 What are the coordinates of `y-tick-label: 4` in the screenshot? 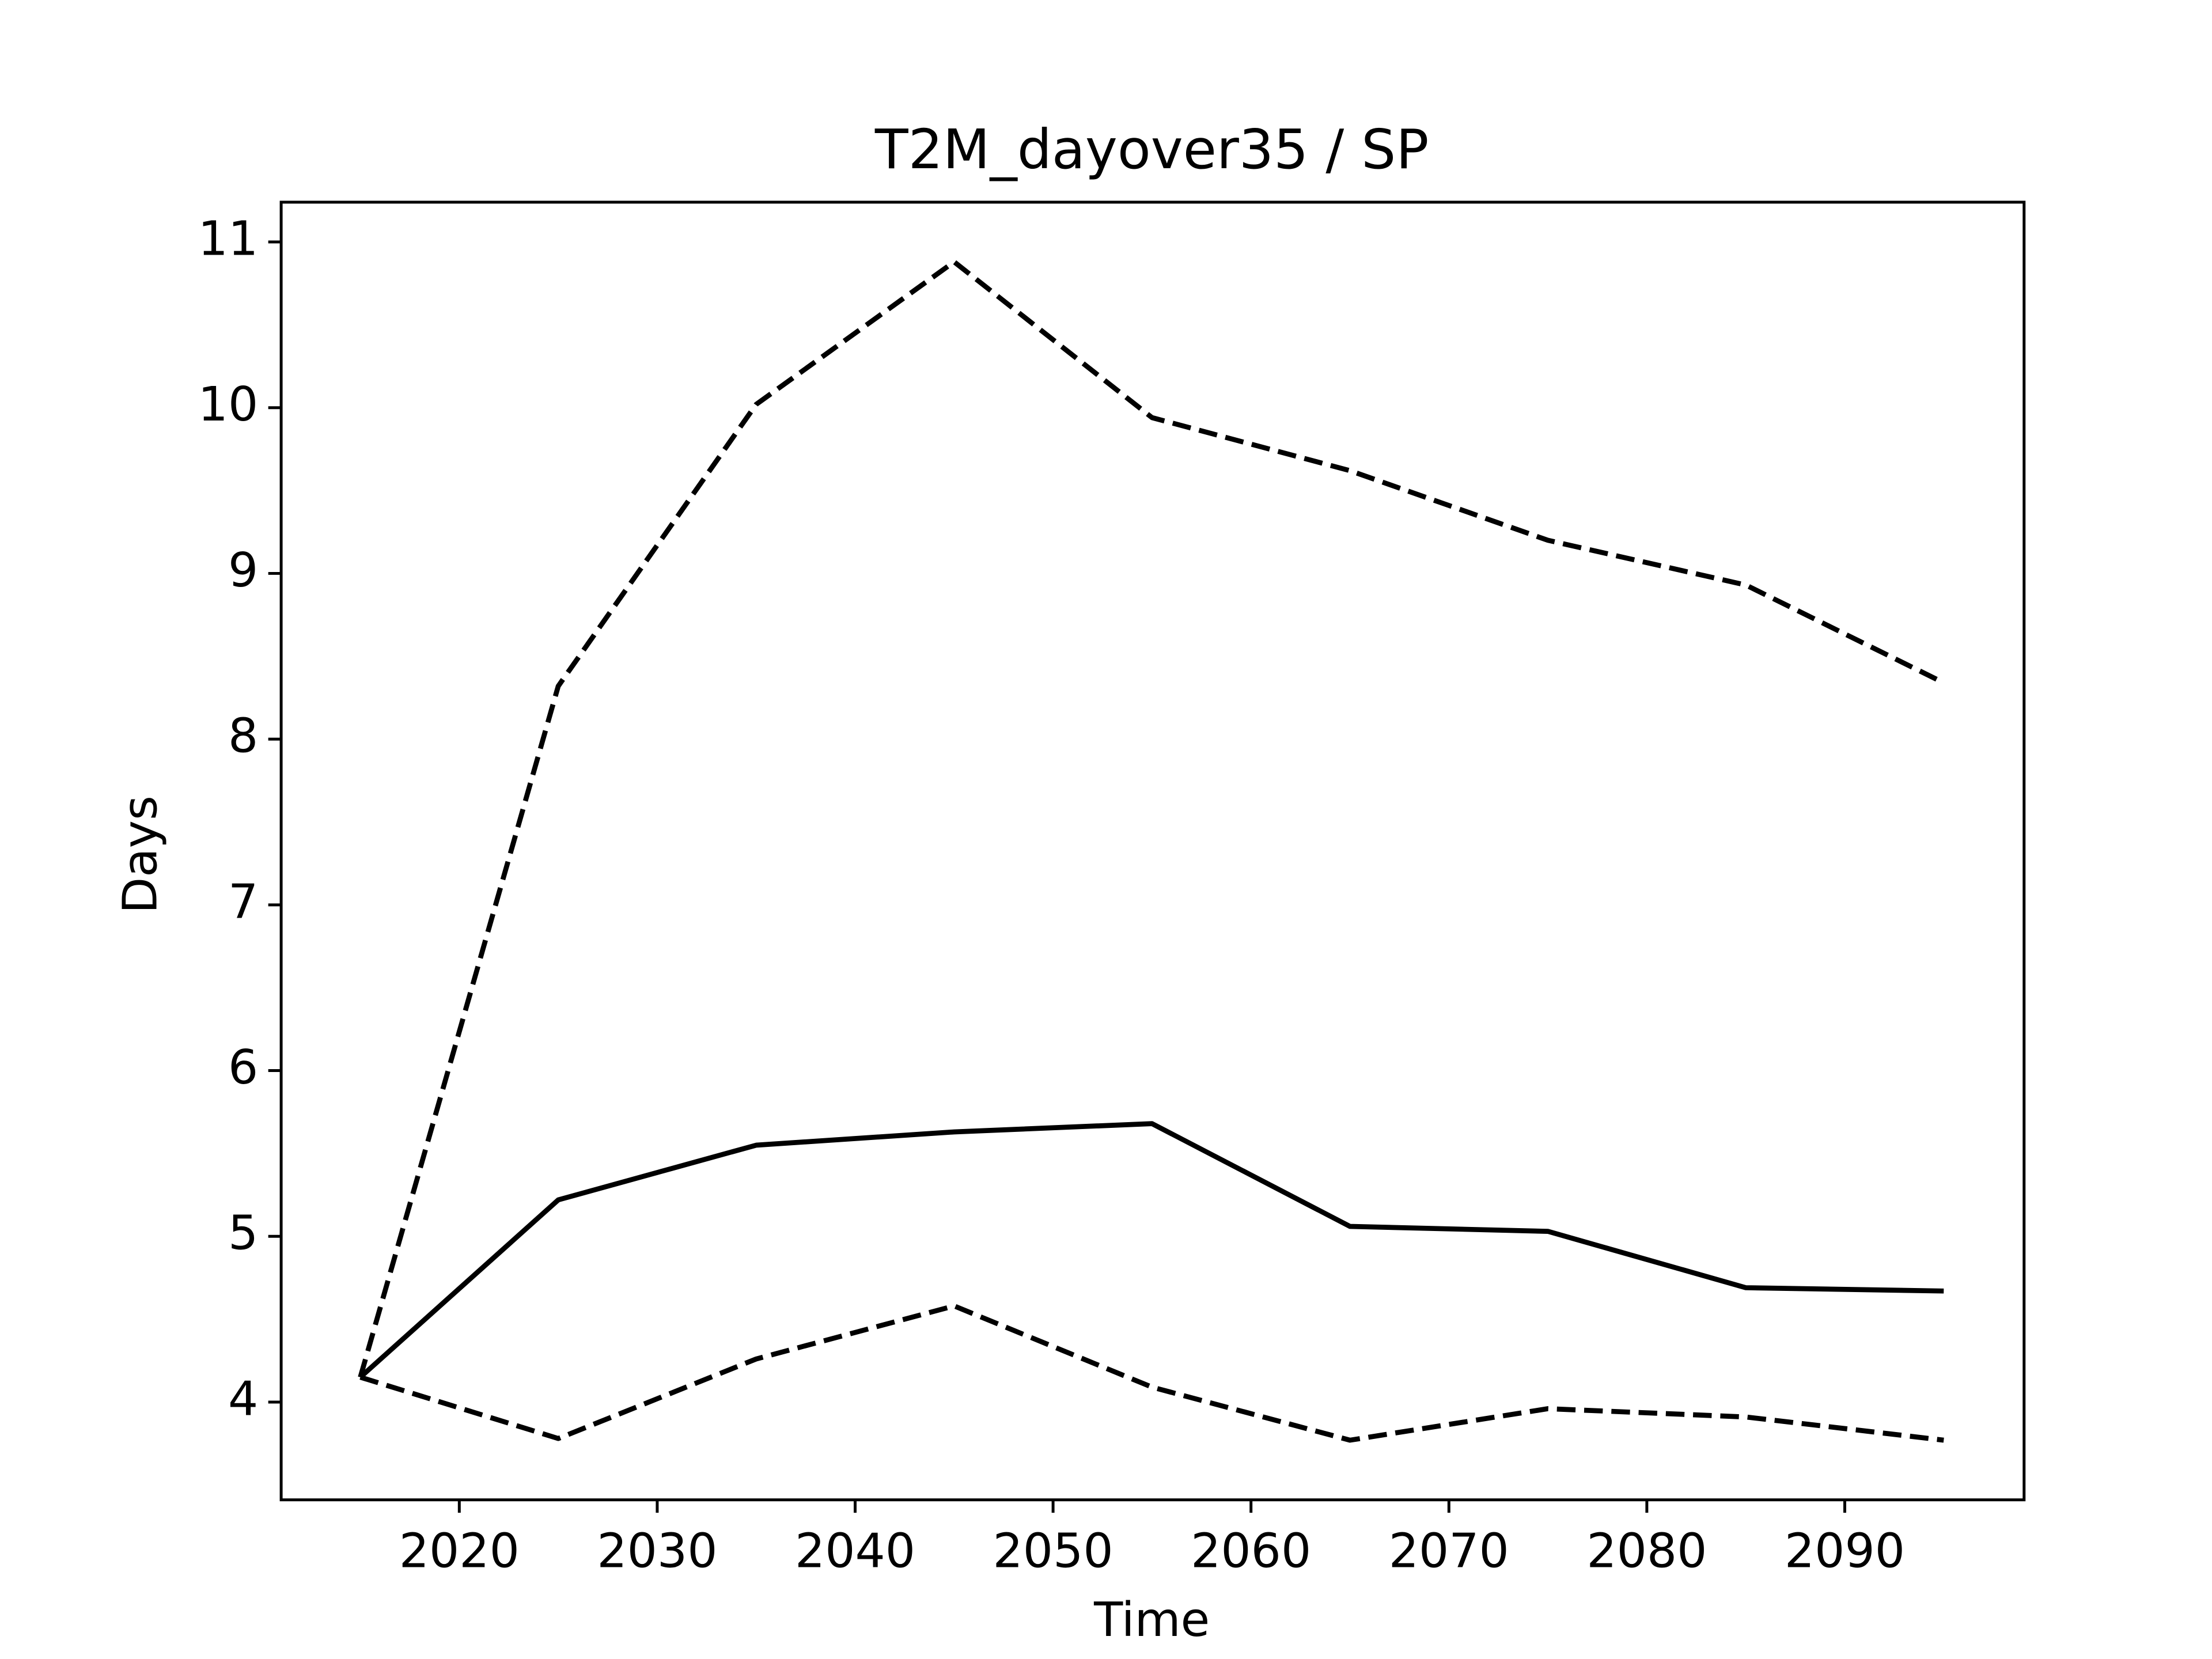 It's located at (243, 1399).